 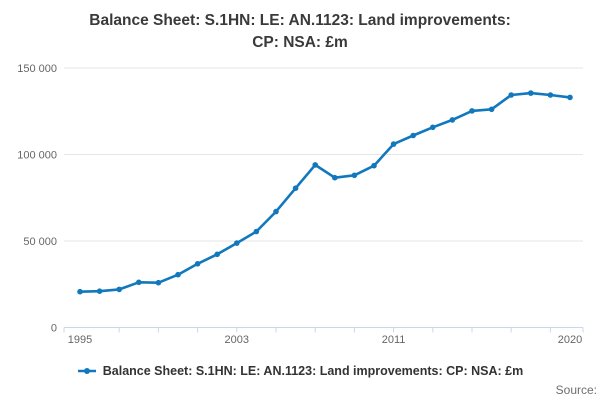 What do you see at coordinates (40, 242) in the screenshot?
I see `y-axis-label: 50 000` at bounding box center [40, 242].